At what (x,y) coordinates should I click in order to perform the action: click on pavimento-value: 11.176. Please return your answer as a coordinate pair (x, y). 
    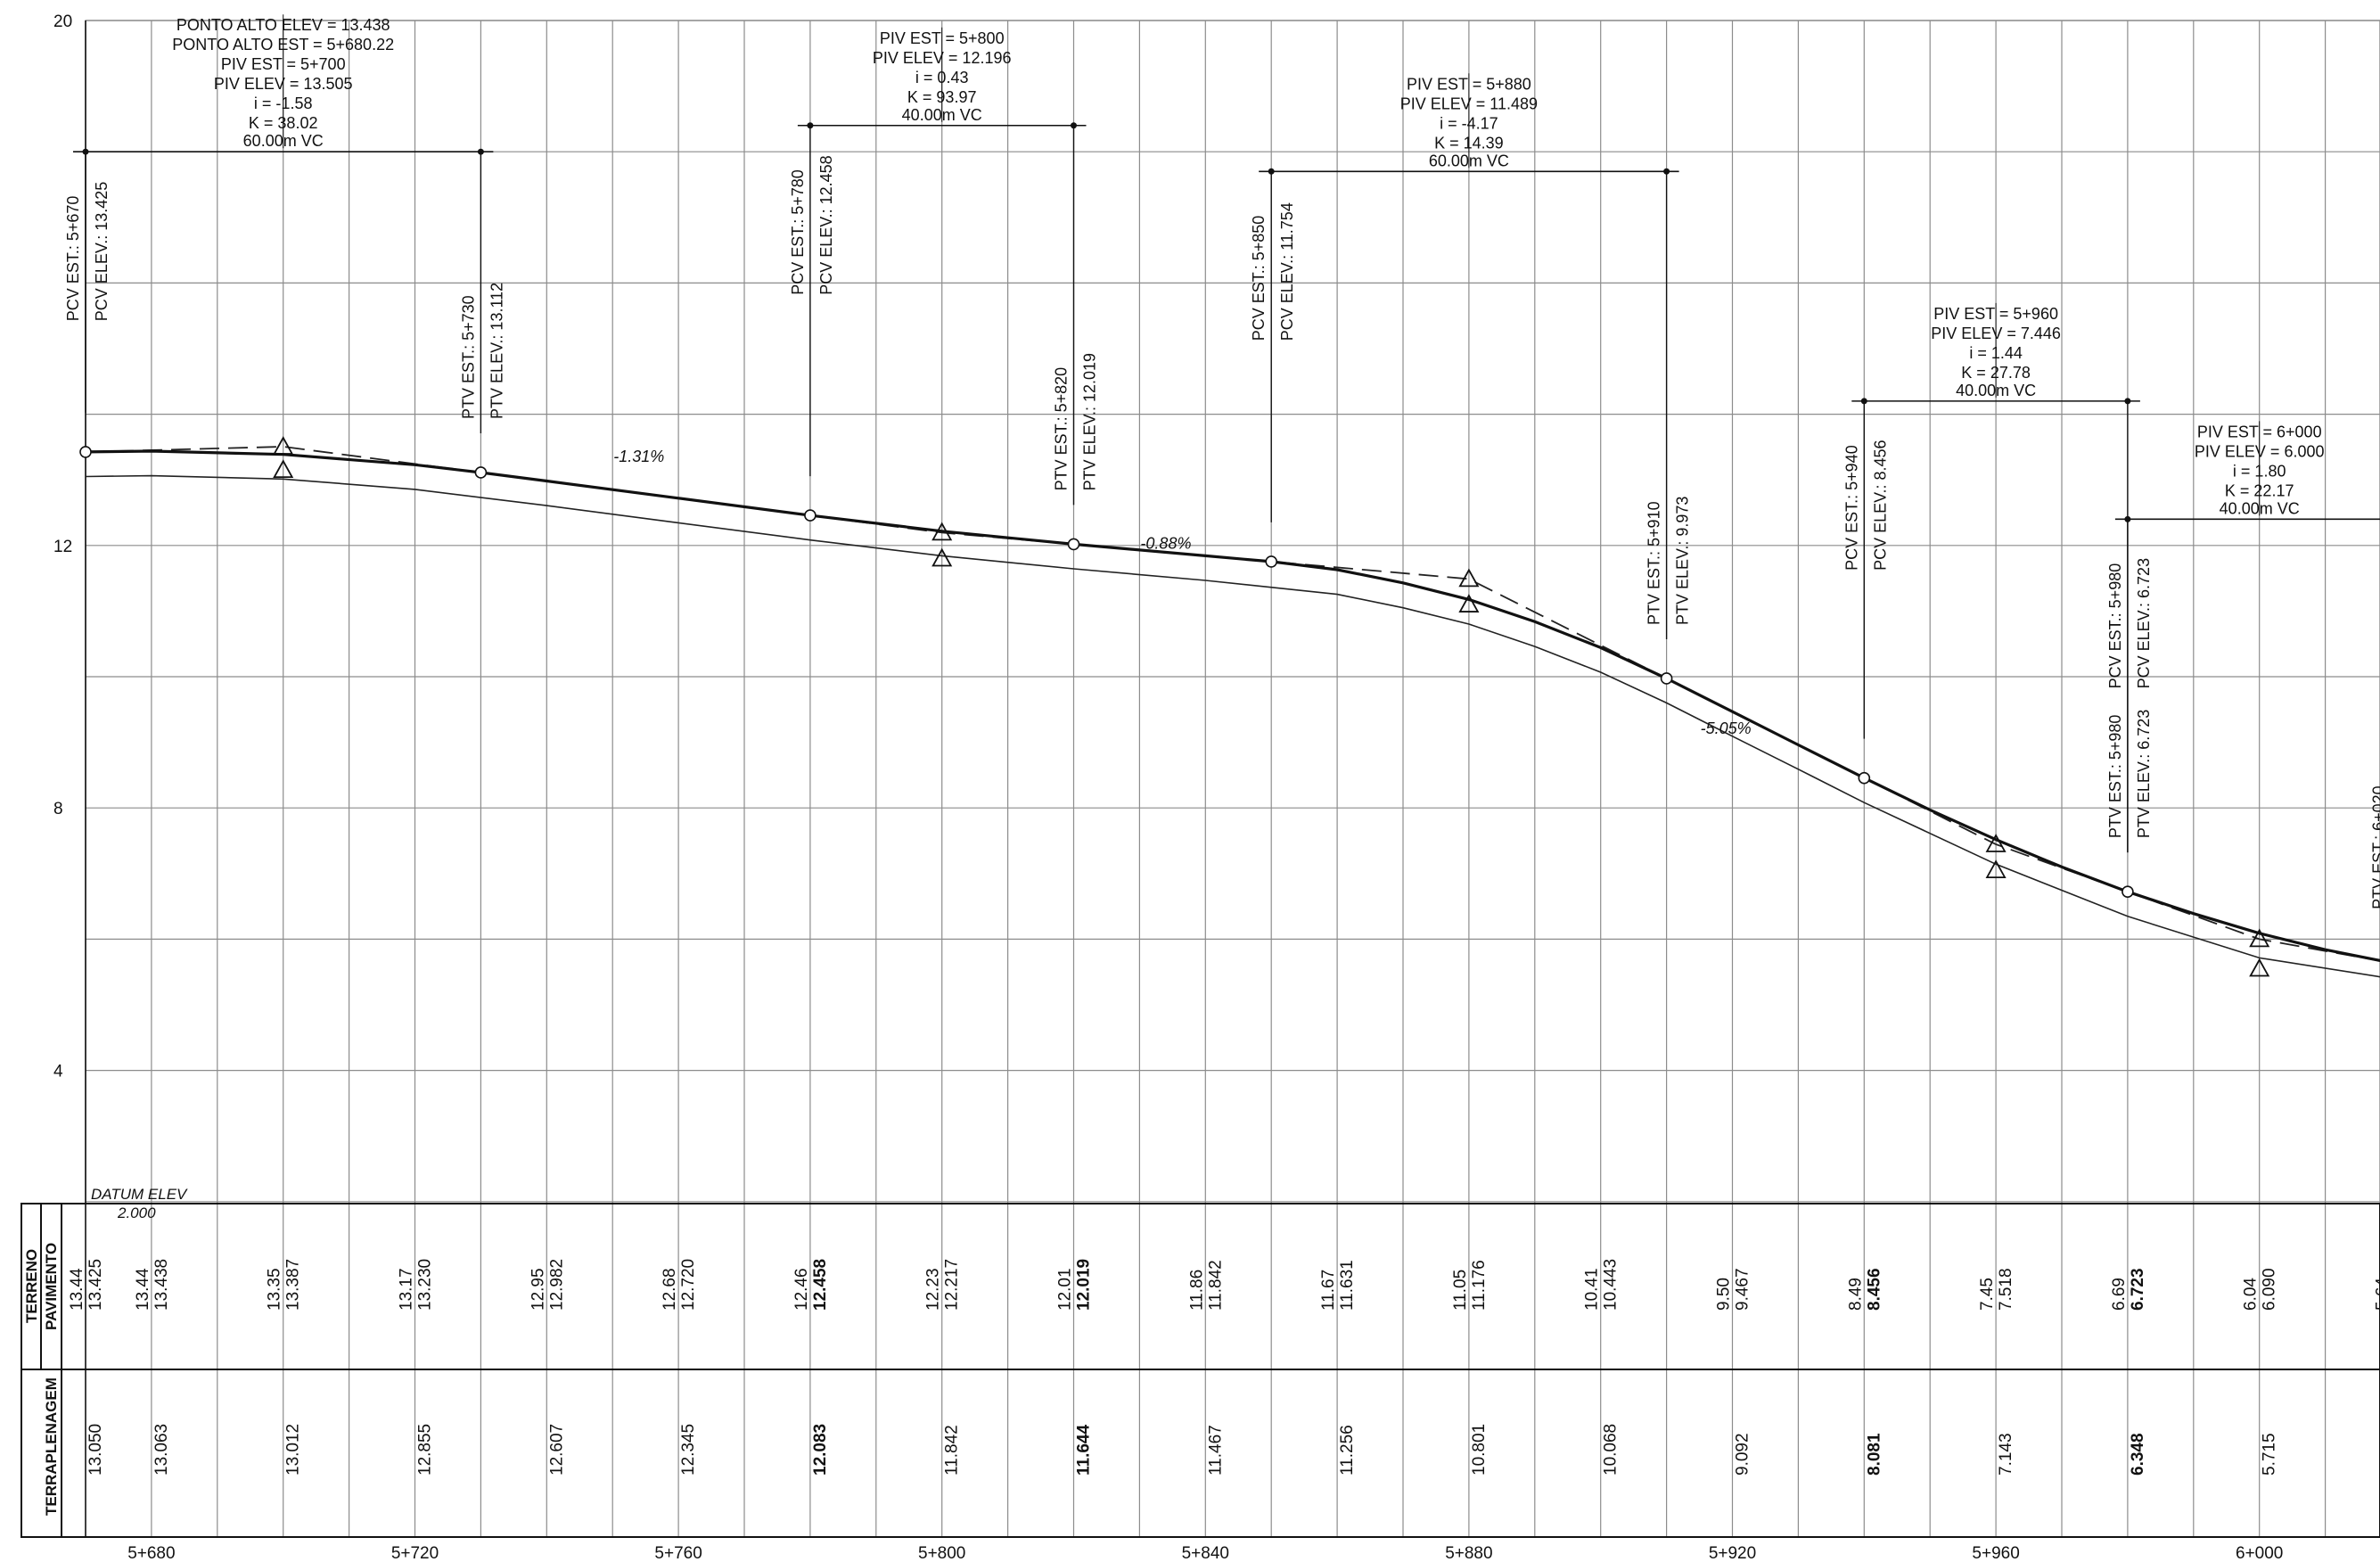
    Looking at the image, I should click on (1479, 1285).